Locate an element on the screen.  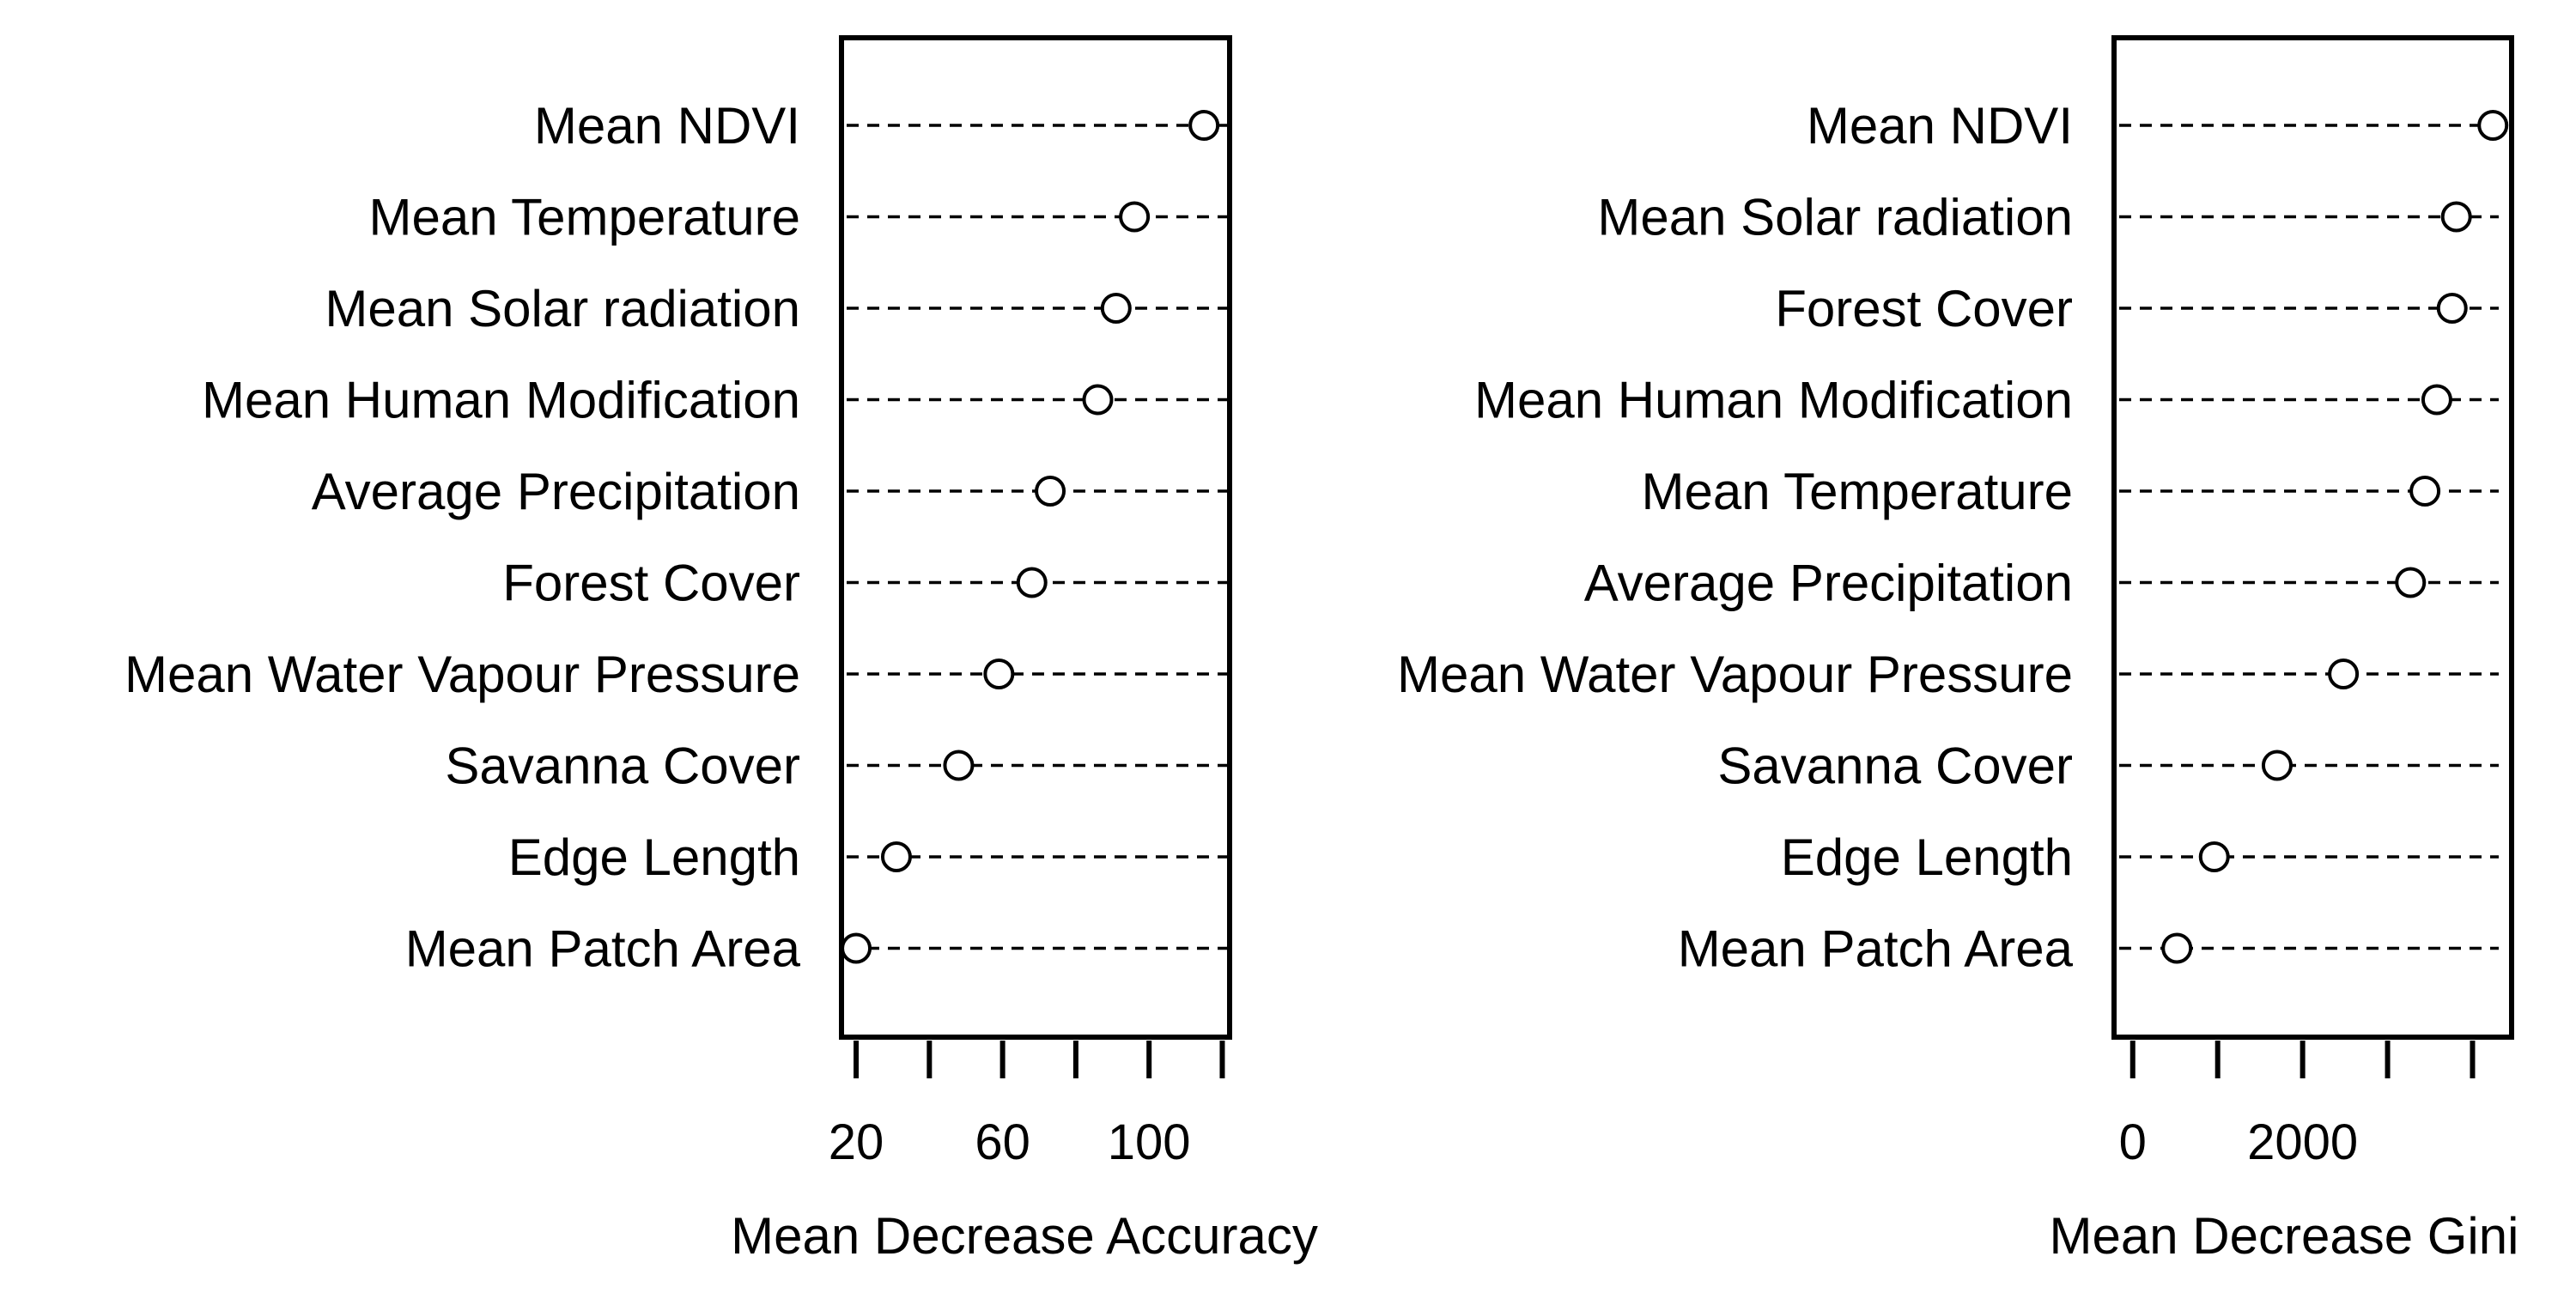
x-axis-label: Mean Decrease Gini is located at coordinates (2284, 1236).